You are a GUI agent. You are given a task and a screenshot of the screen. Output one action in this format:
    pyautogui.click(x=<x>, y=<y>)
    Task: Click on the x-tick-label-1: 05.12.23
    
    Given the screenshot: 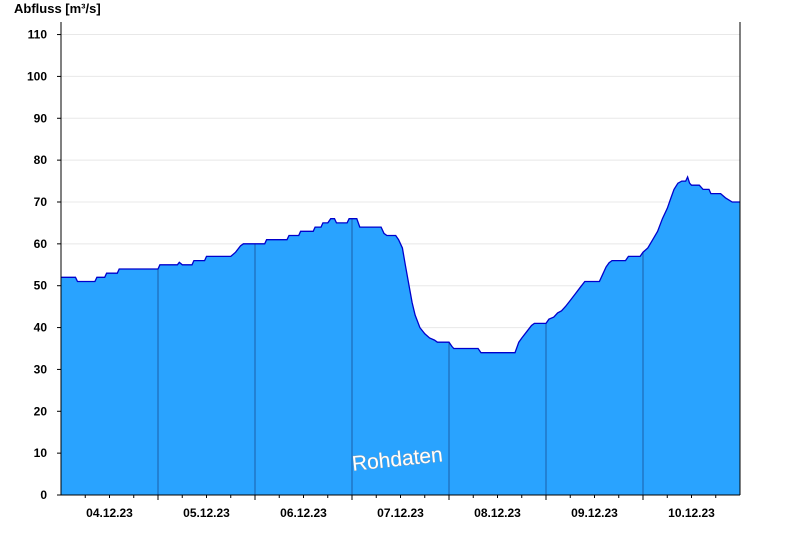 What is the action you would take?
    pyautogui.click(x=206, y=513)
    